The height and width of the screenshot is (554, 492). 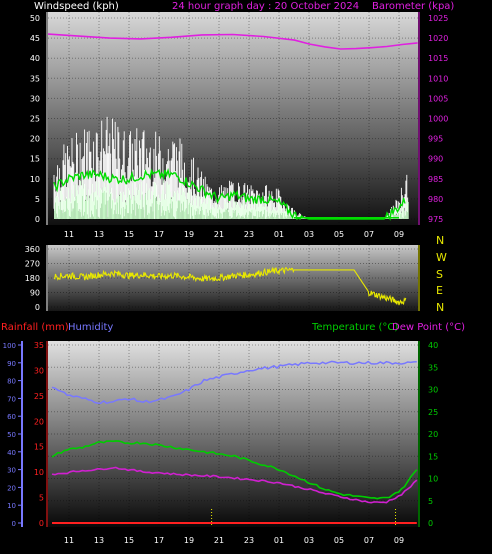 I want to click on rainfall-tick-label: 25, so click(x=39, y=396).